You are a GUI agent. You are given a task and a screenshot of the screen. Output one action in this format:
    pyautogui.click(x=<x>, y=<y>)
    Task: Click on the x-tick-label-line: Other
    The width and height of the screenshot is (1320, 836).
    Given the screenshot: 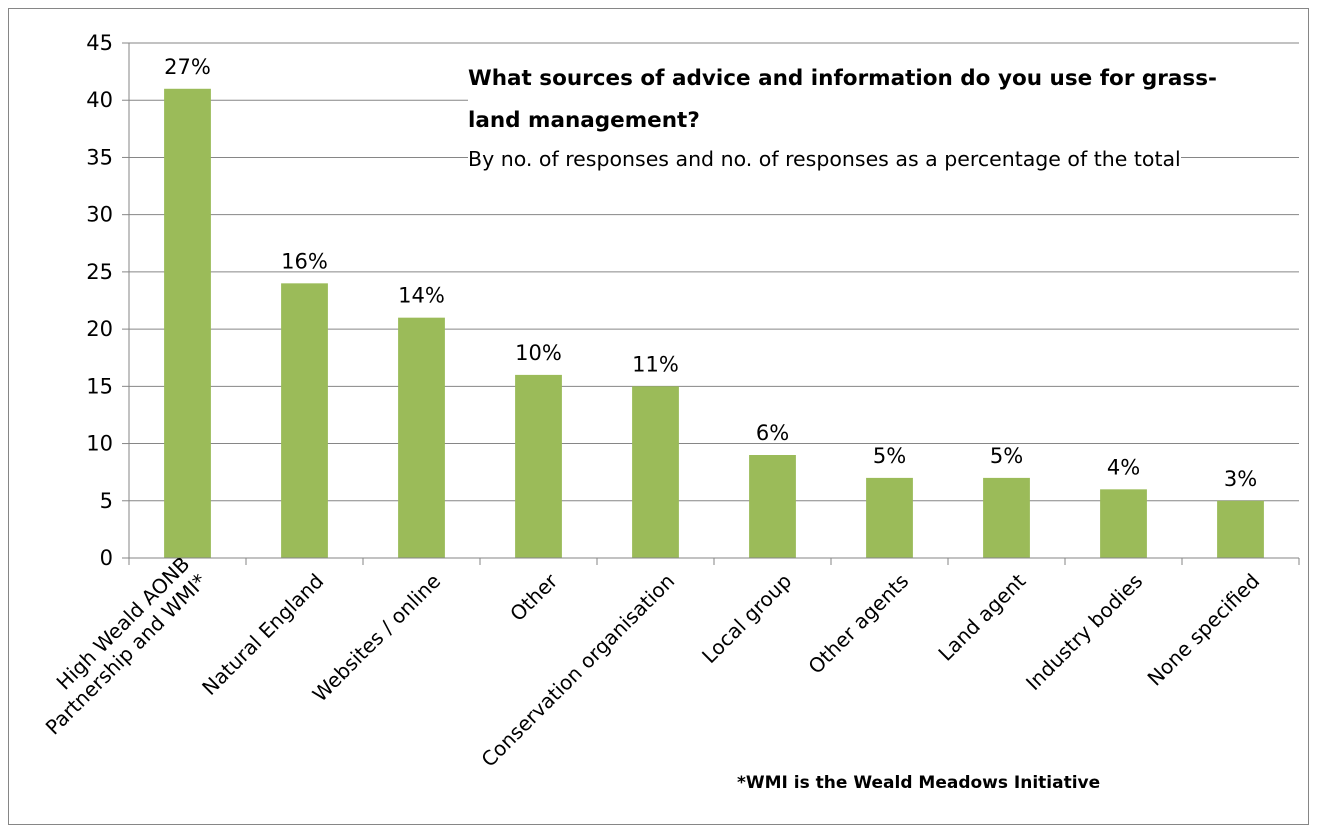 What is the action you would take?
    pyautogui.click(x=534, y=597)
    